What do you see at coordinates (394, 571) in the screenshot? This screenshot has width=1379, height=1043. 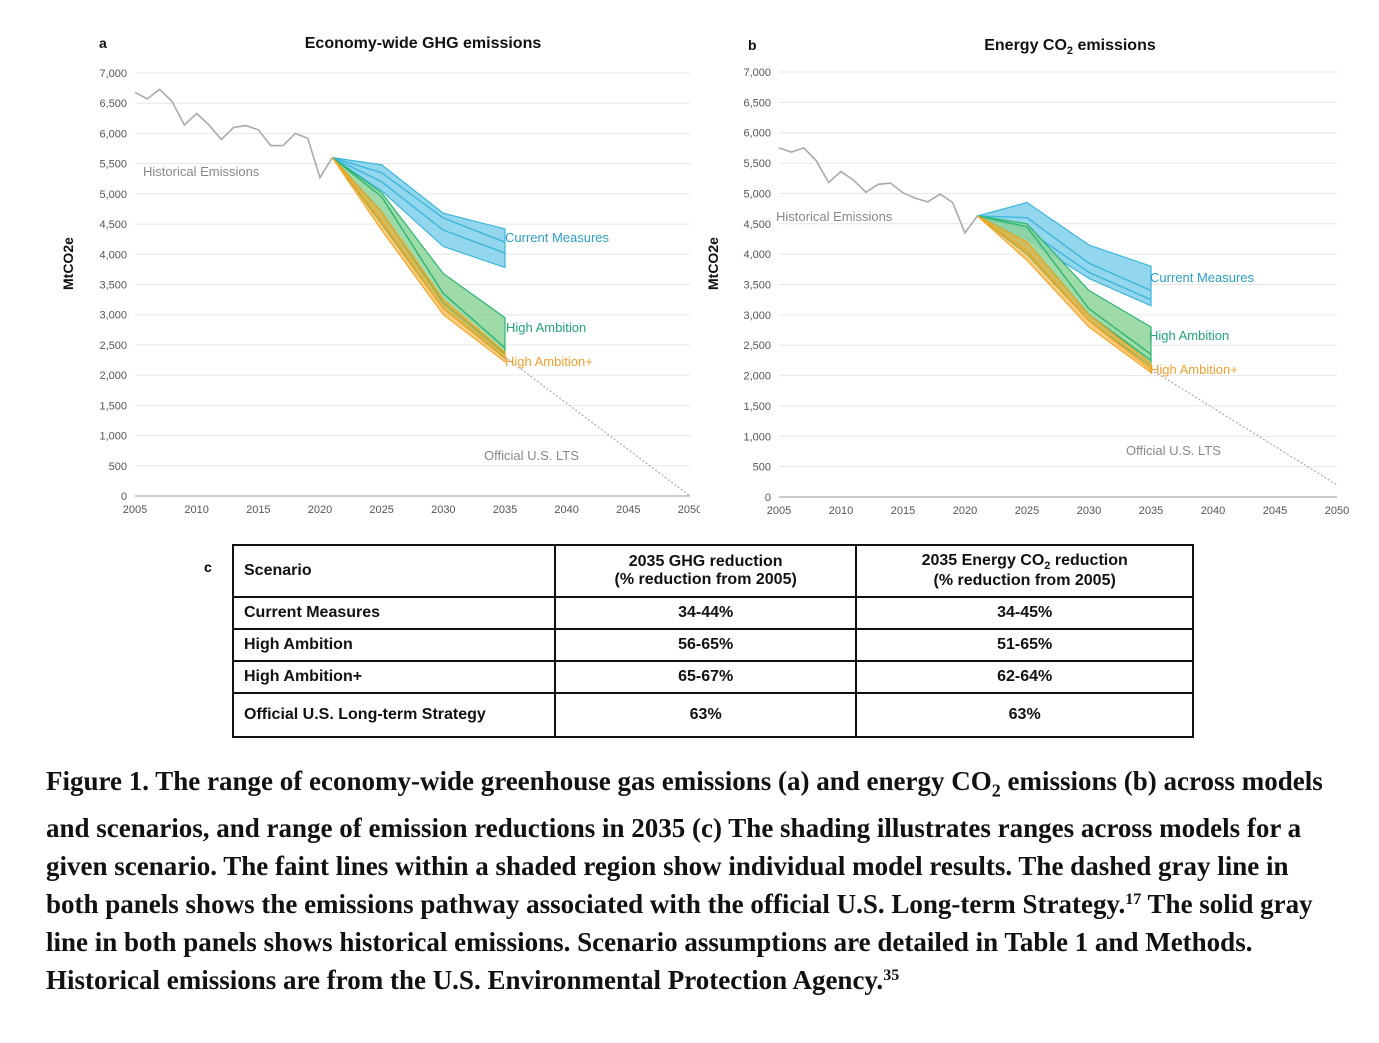 I see `header-scenario: Scenario` at bounding box center [394, 571].